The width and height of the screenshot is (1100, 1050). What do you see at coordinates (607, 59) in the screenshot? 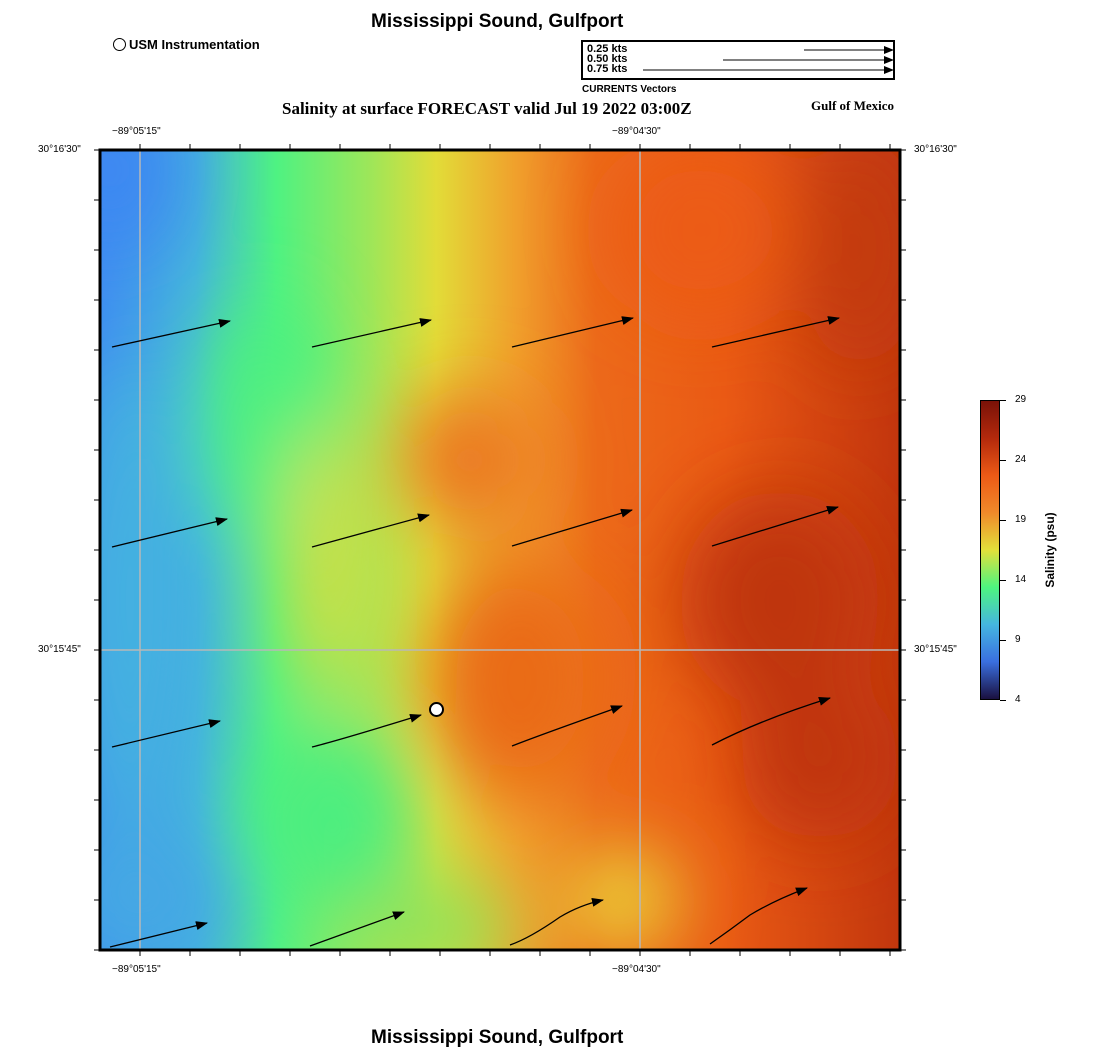
I see `vector-legend-entry: 0.50 kts` at bounding box center [607, 59].